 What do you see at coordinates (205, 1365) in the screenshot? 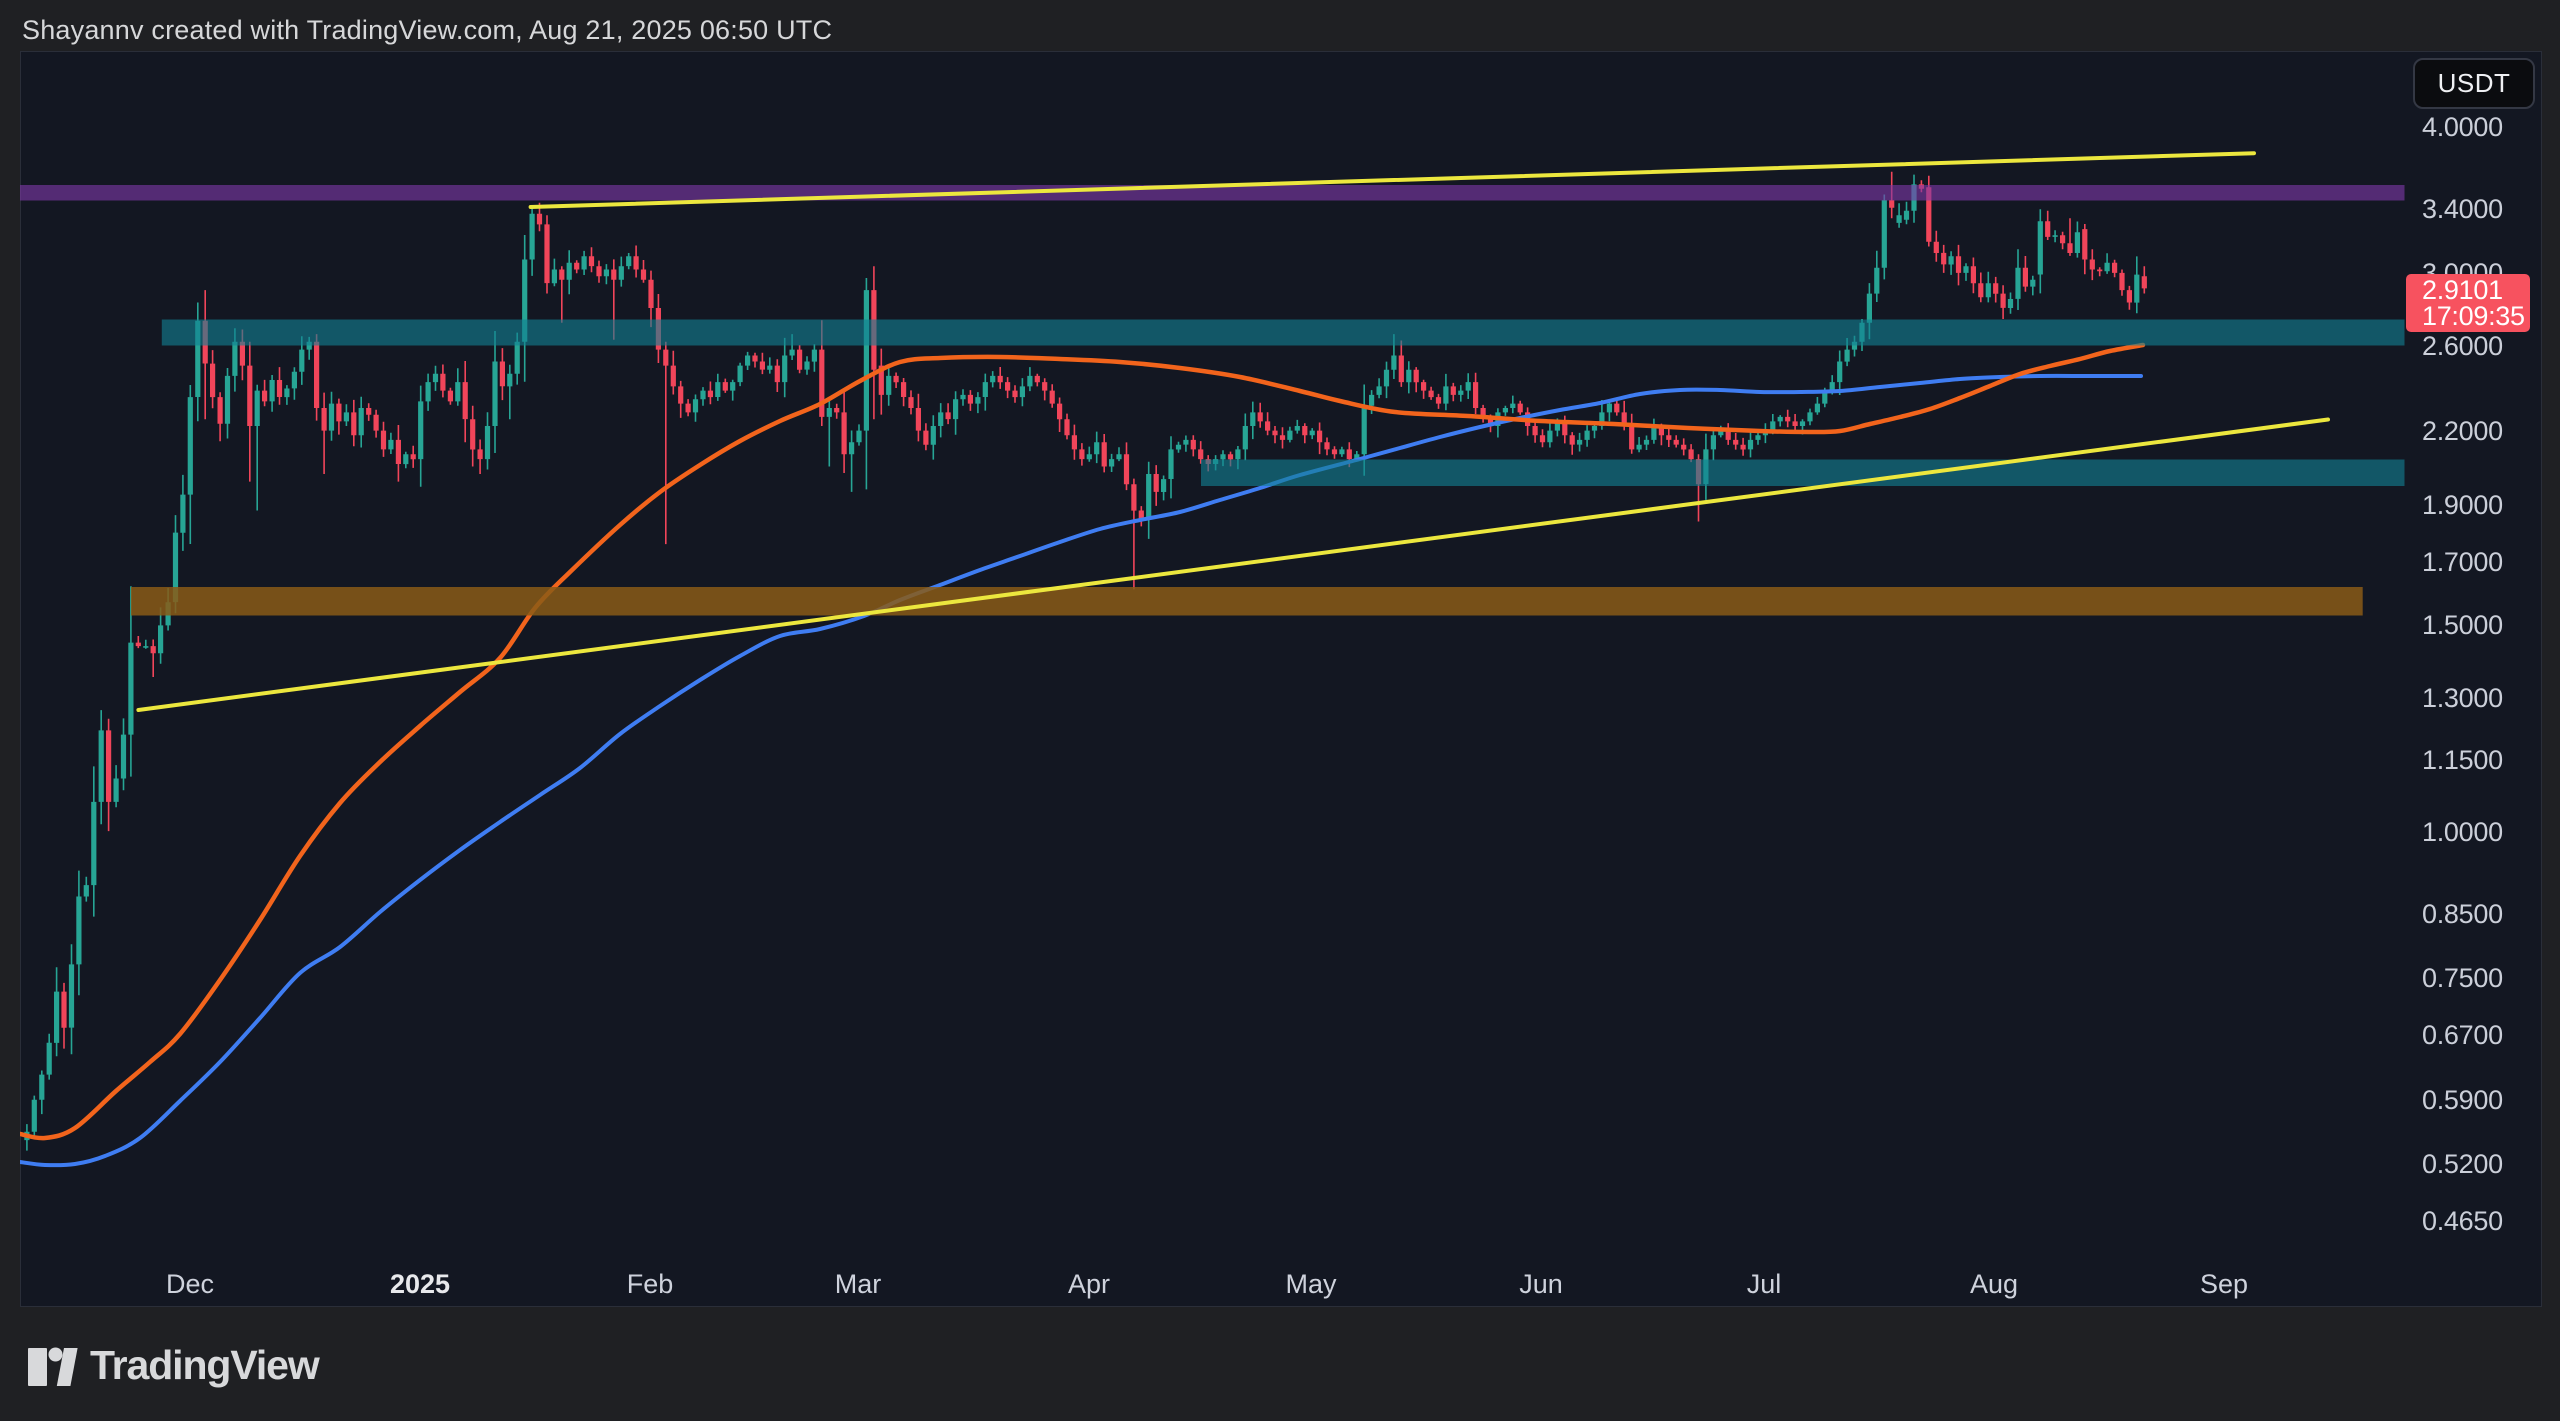
I see `svg-text: TradingView` at bounding box center [205, 1365].